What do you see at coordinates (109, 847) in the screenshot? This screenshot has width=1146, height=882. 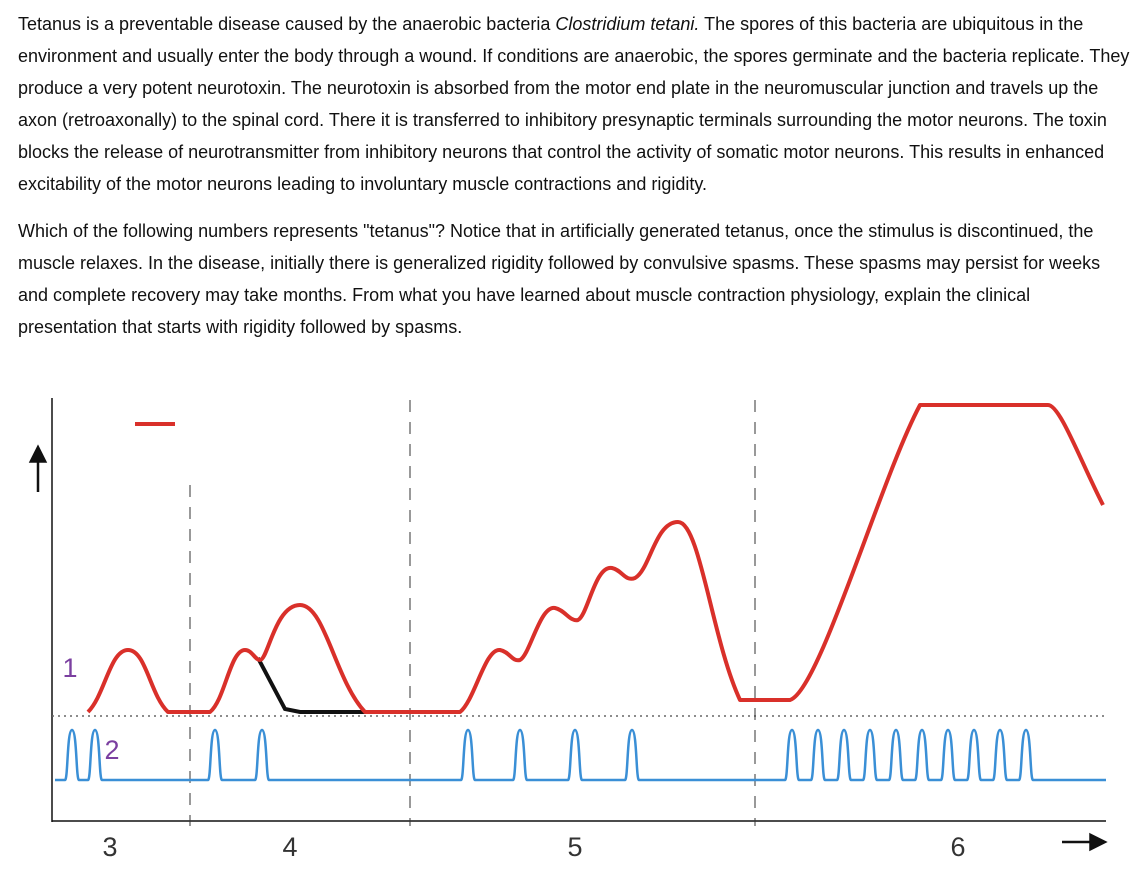 I see `label: 3` at bounding box center [109, 847].